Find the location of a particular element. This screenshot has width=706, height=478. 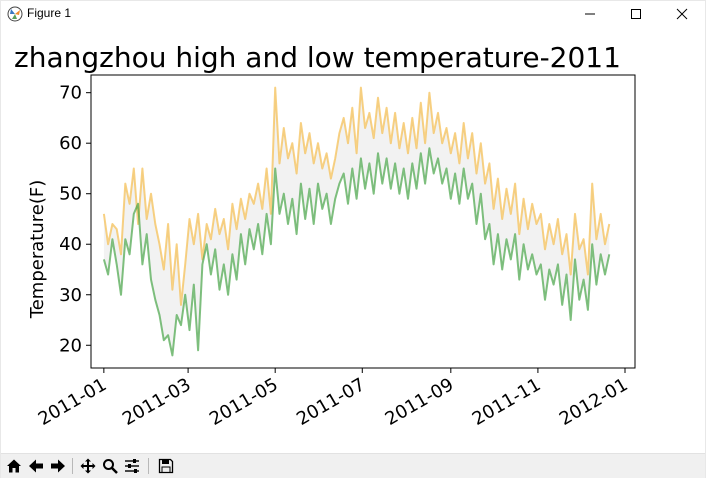

close-icon is located at coordinates (682, 14).